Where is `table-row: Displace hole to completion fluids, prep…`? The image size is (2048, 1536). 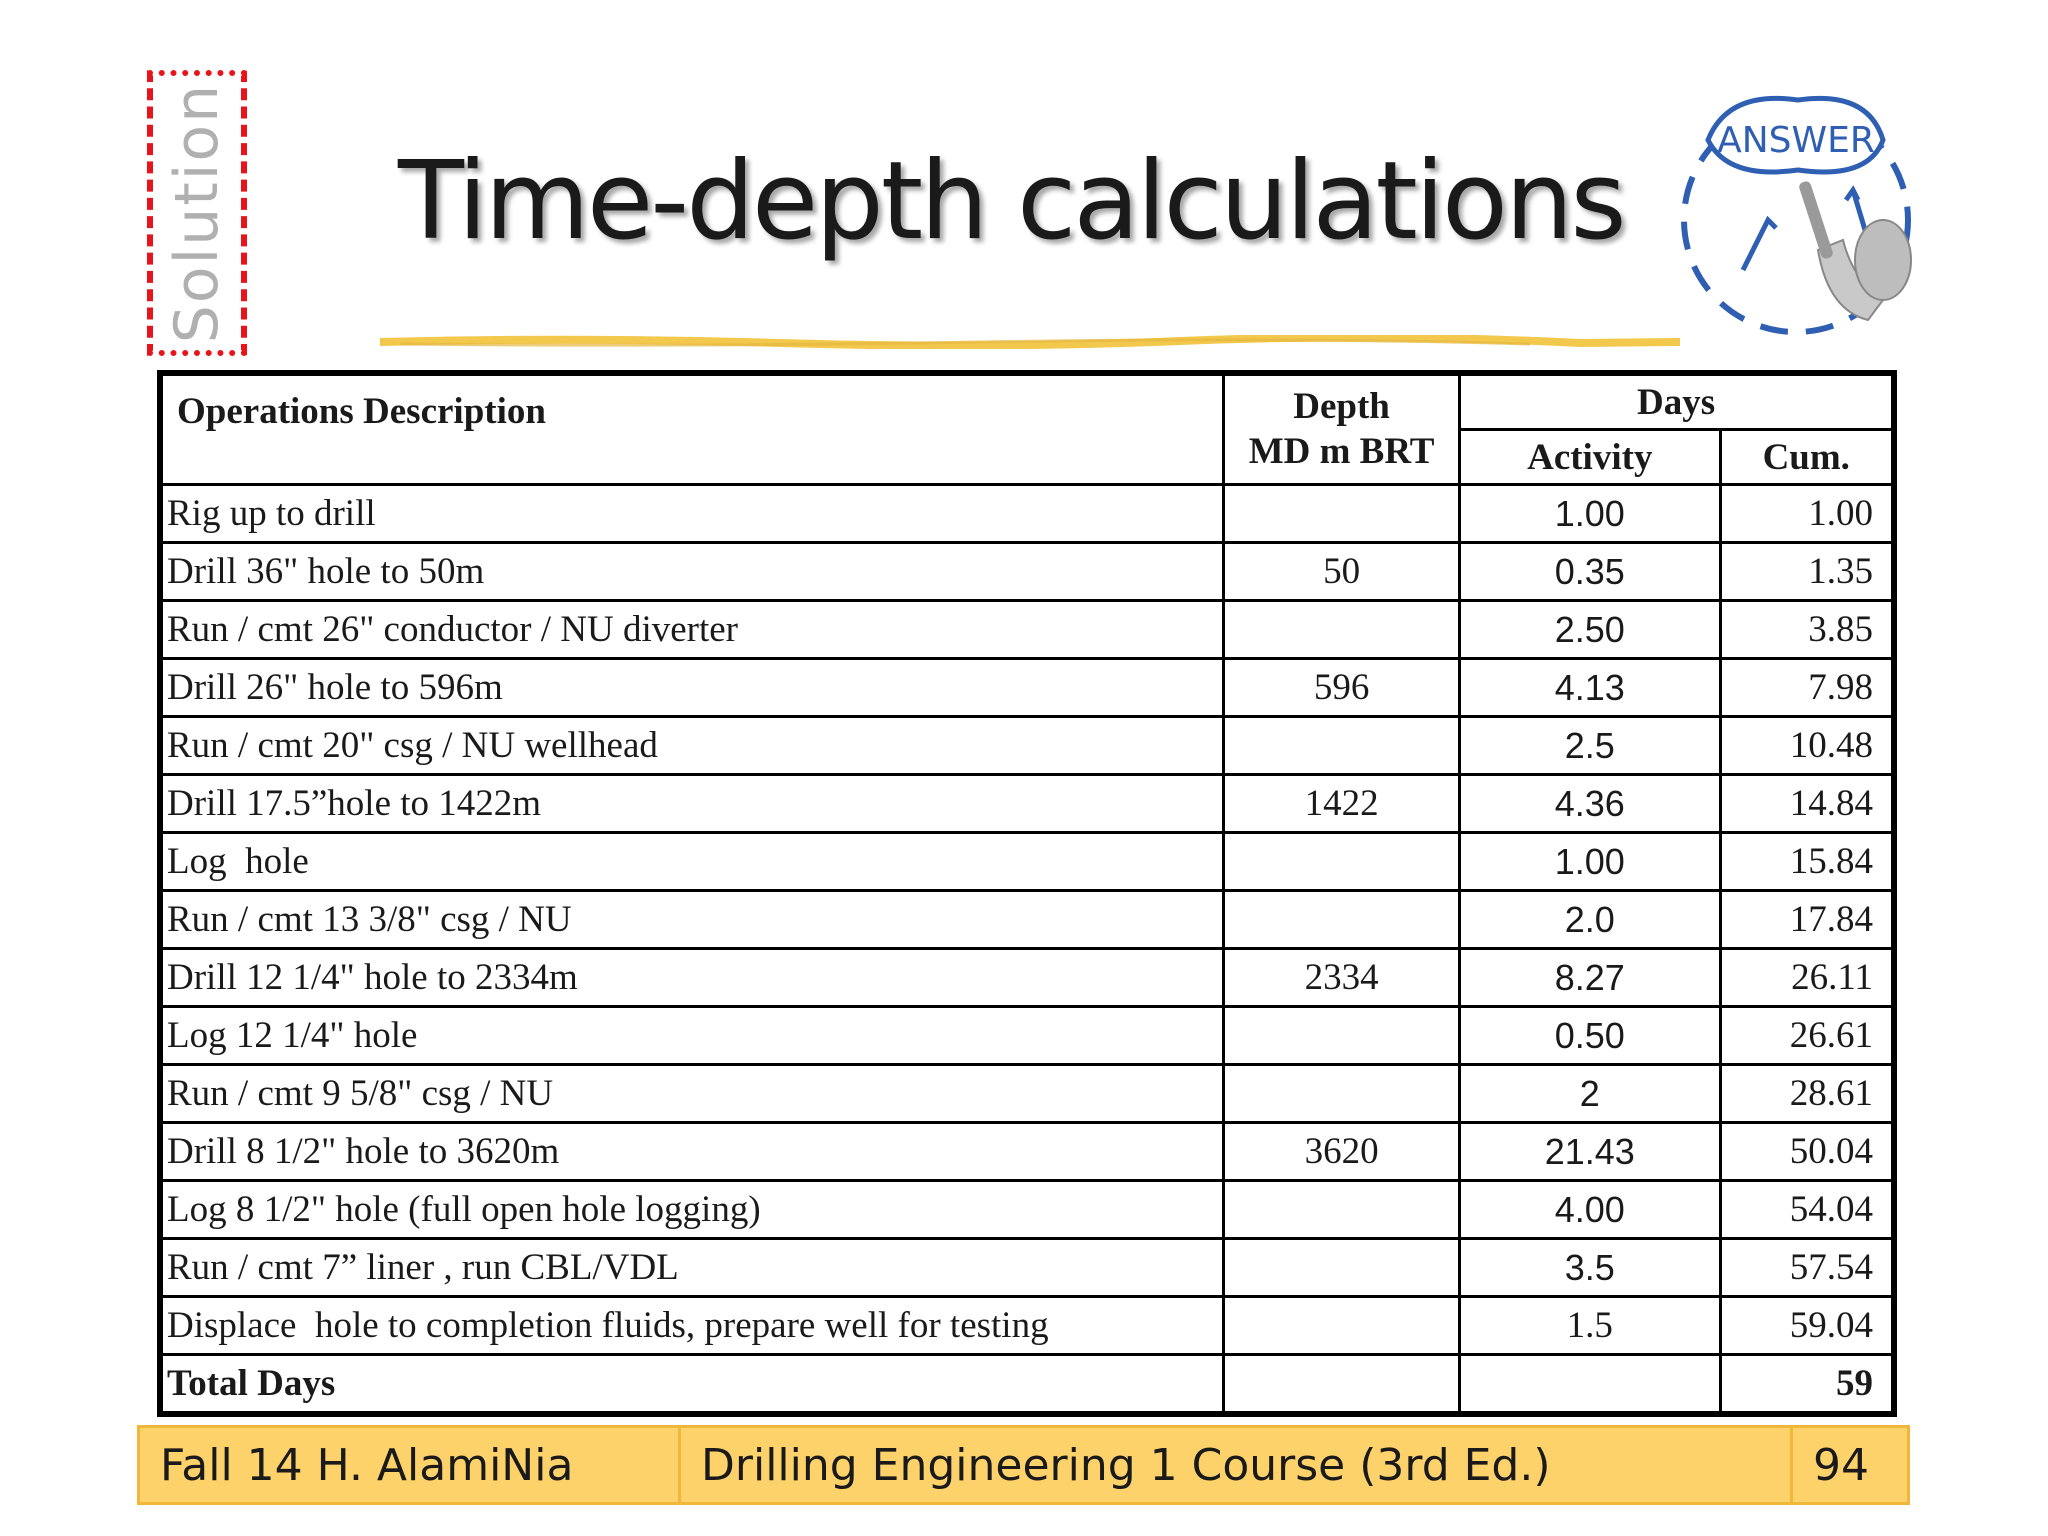
table-row: Displace hole to completion fluids, prep… is located at coordinates (1027, 1325).